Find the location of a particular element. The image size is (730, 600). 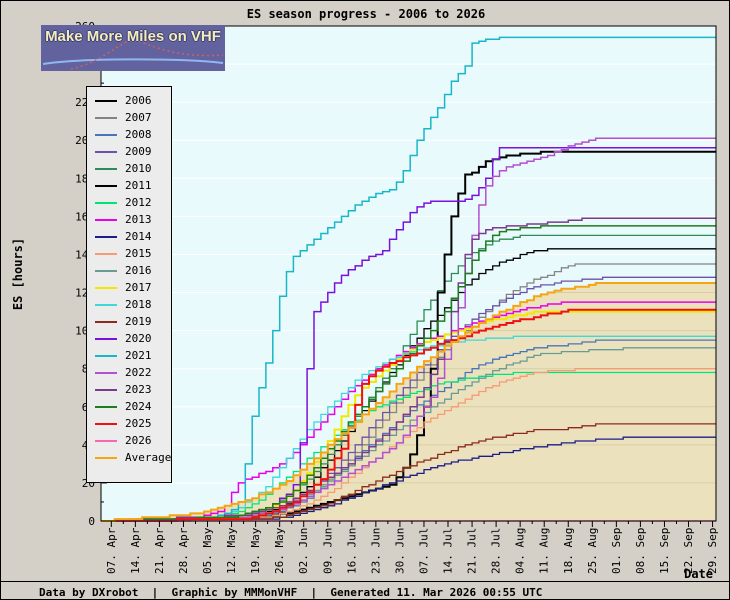

logo-blue-curve is located at coordinates (133, 61).